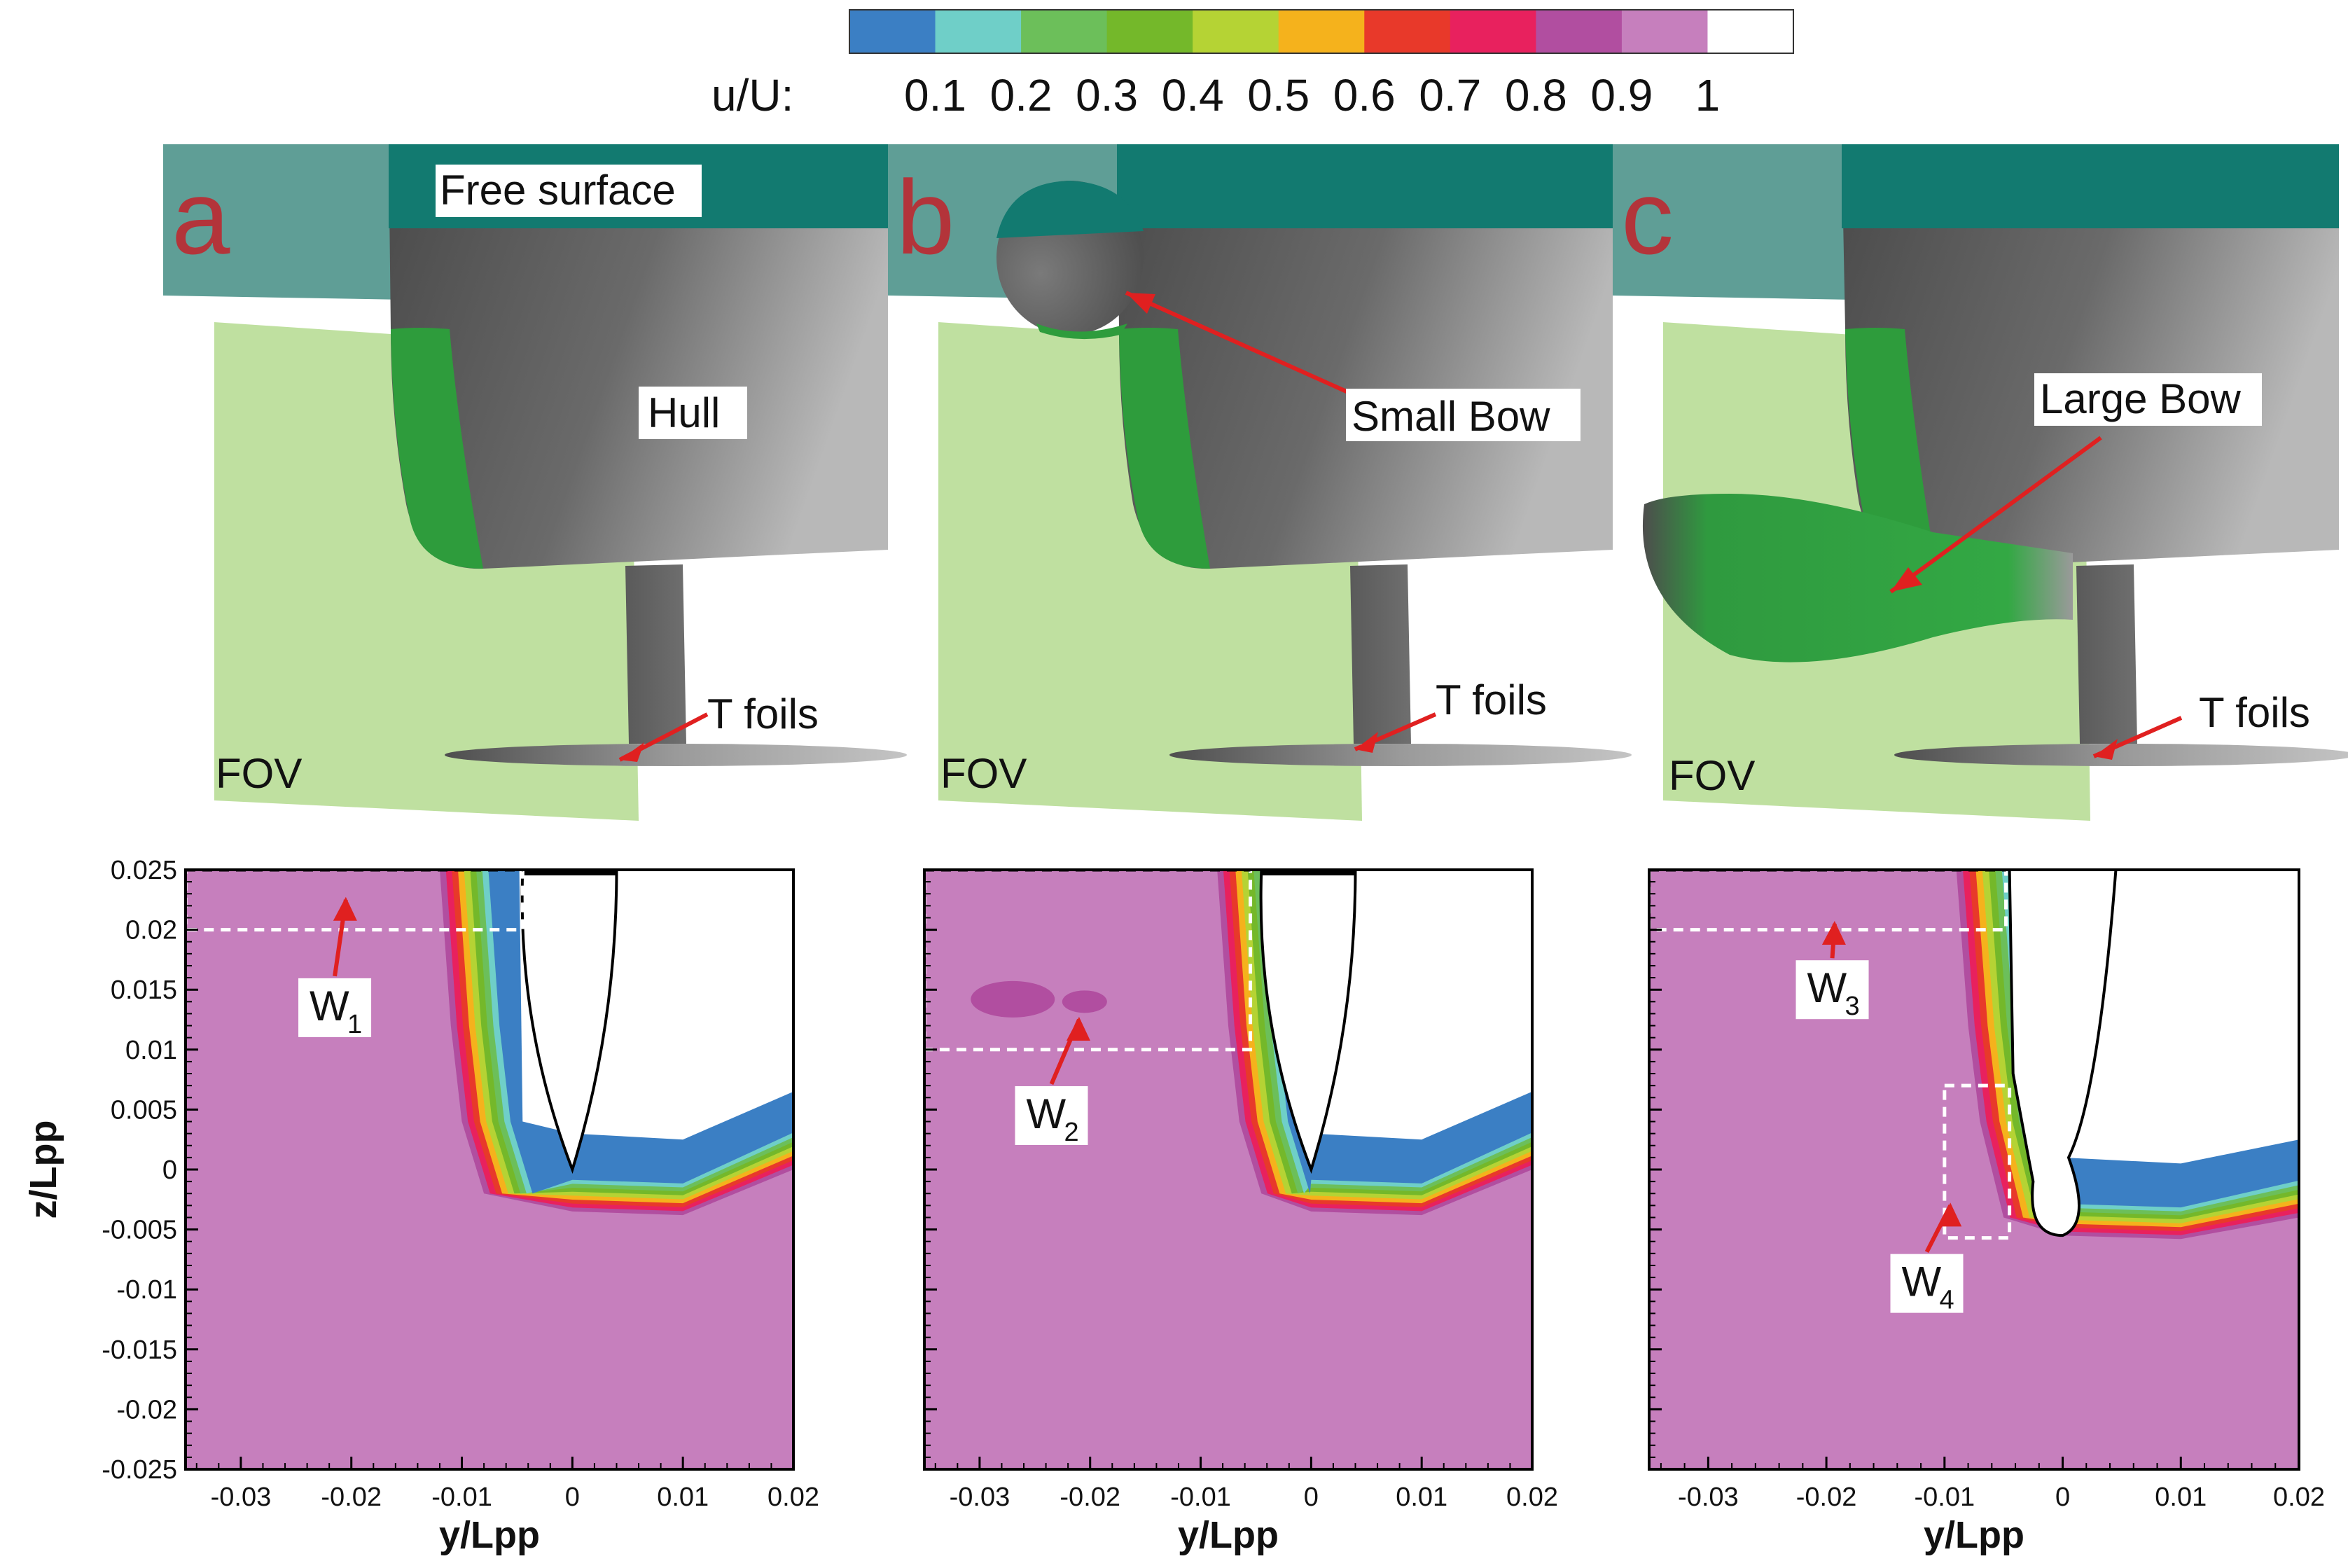  What do you see at coordinates (558, 190) in the screenshot?
I see `free-surface-label: Free surface` at bounding box center [558, 190].